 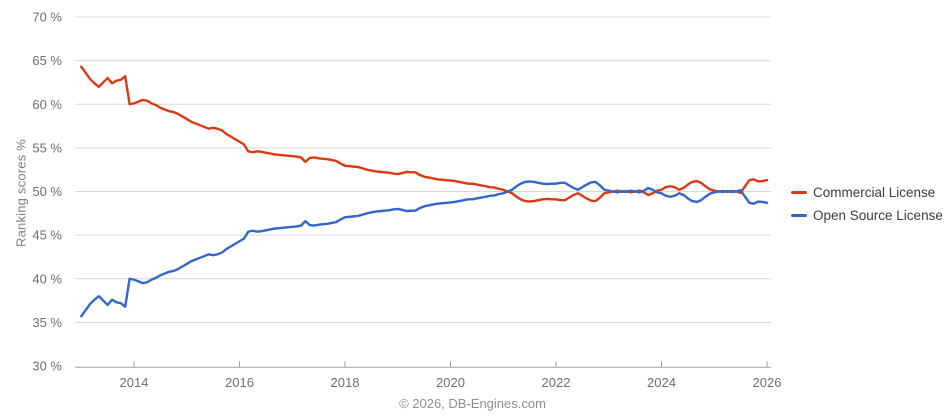 What do you see at coordinates (134, 382) in the screenshot?
I see `x-tick-label: 2014` at bounding box center [134, 382].